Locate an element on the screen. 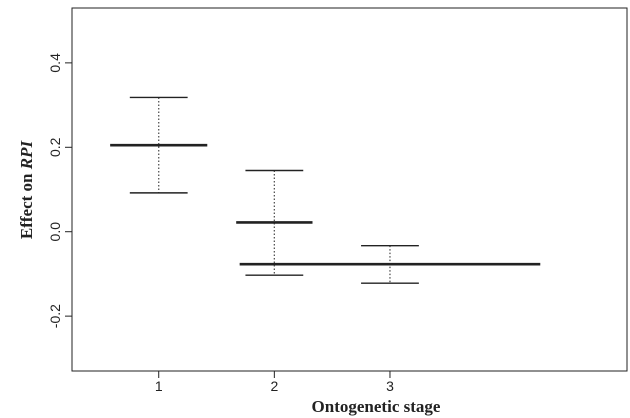 The width and height of the screenshot is (630, 418). y-tick-label: 0.2 is located at coordinates (55, 147).